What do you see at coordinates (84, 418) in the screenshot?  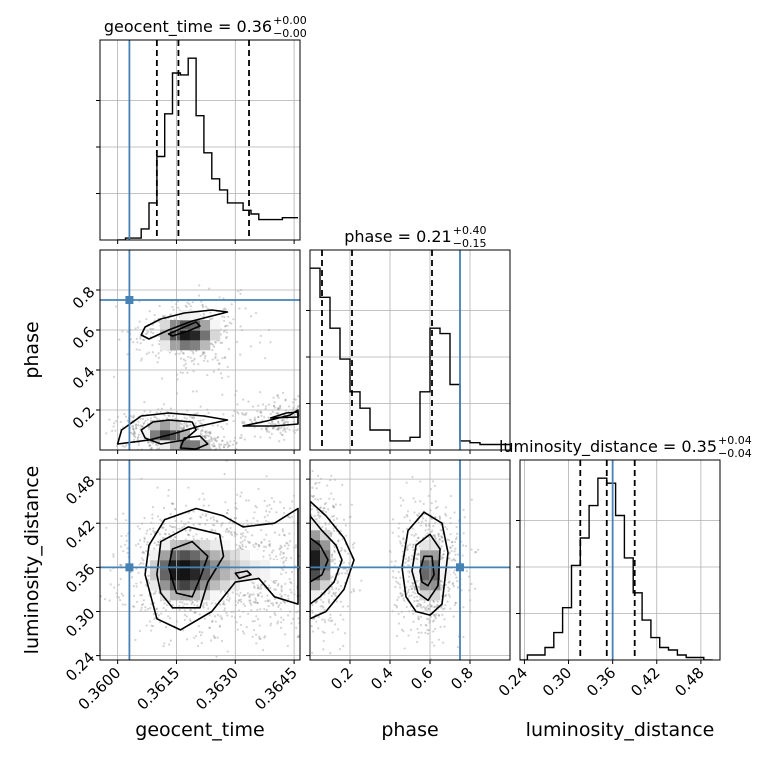 I see `y-tick-label: 0.2` at bounding box center [84, 418].